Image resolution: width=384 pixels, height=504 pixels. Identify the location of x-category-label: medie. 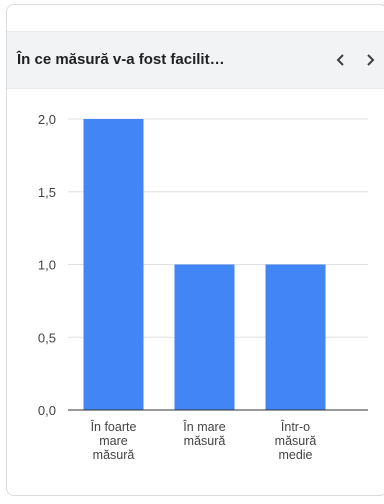
(295, 455).